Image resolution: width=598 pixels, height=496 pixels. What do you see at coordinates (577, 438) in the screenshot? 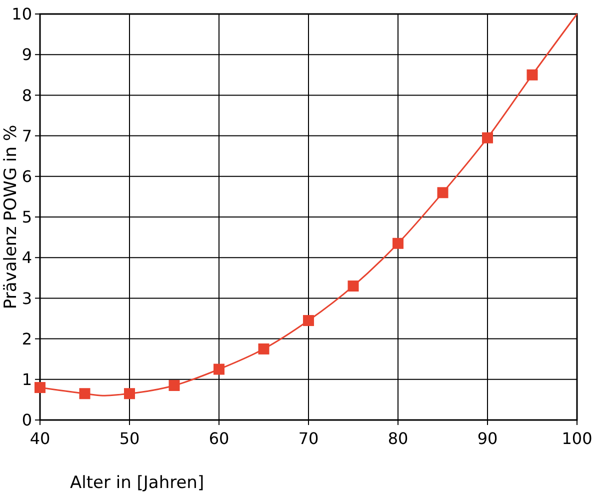
I see `x-tick-label: 100` at bounding box center [577, 438].